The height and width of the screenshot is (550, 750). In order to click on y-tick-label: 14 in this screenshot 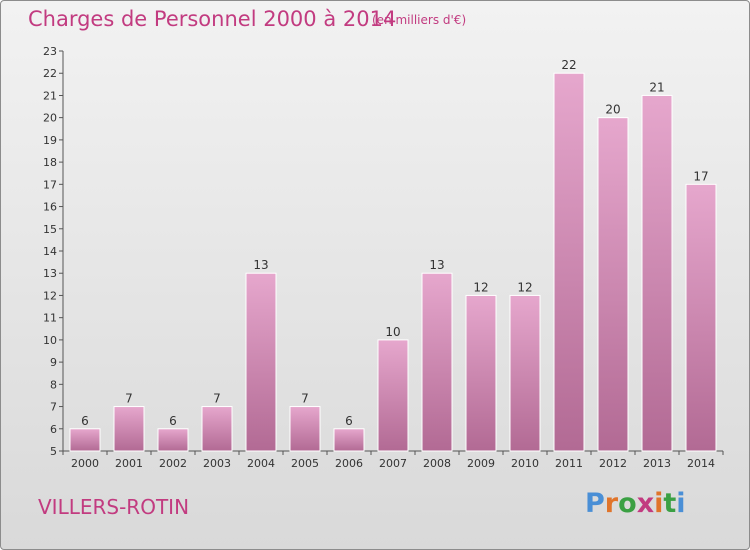, I will do `click(50, 251)`.